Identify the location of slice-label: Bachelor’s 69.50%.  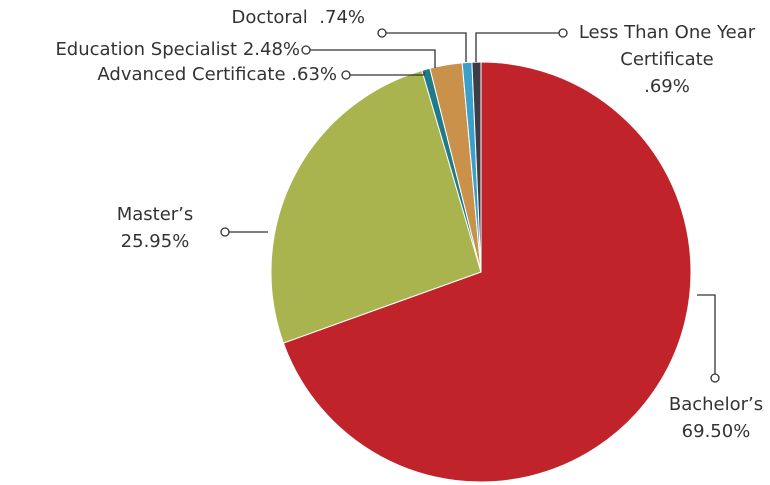
(703, 418).